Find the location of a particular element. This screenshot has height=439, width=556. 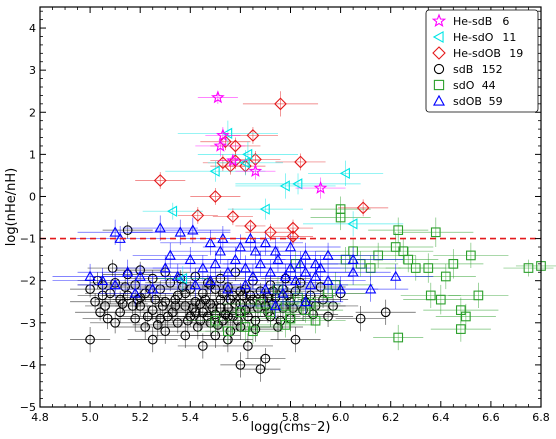

x-axis-label: logg(cms⁻2) is located at coordinates (291, 427).